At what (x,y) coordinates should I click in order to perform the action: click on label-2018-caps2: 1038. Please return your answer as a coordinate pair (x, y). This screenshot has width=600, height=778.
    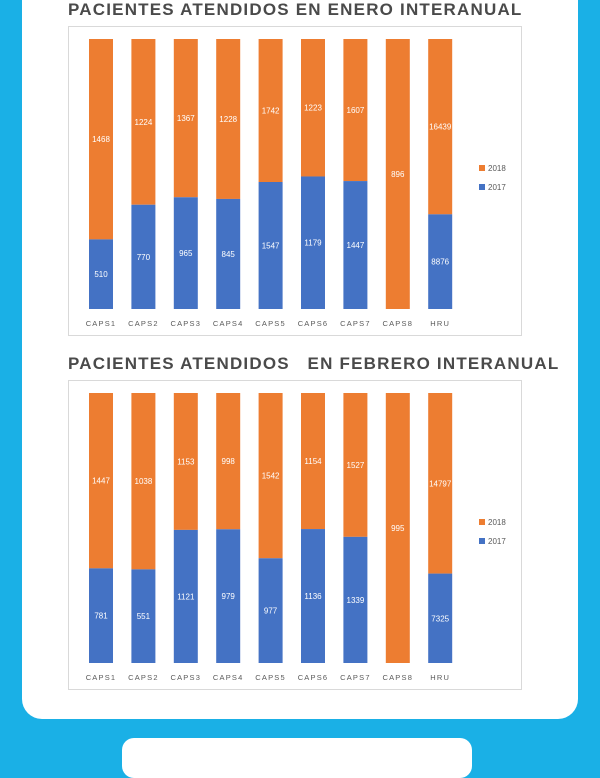
    Looking at the image, I should click on (144, 481).